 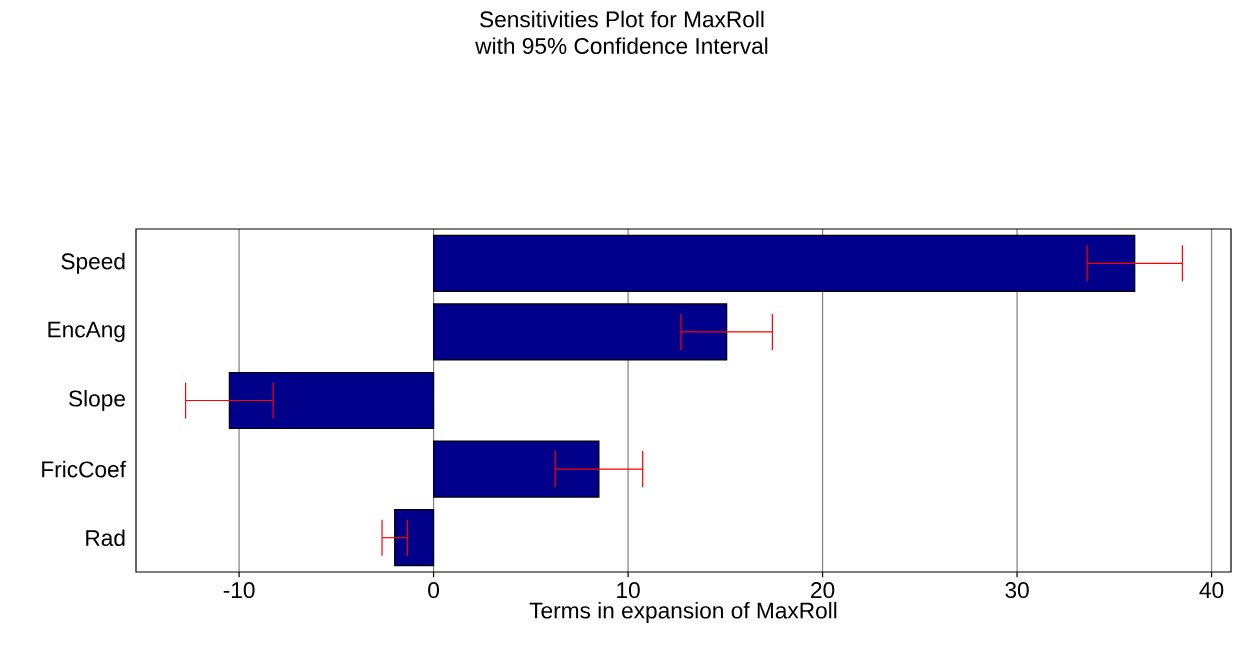 What do you see at coordinates (823, 590) in the screenshot?
I see `x-tick-label: 20` at bounding box center [823, 590].